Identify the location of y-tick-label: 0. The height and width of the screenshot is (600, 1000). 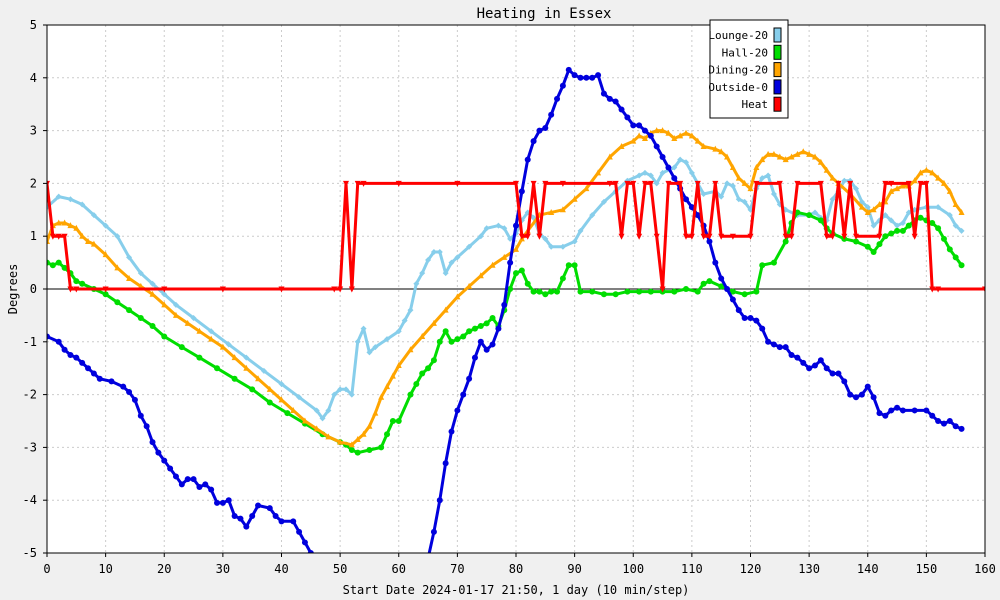
(33, 289).